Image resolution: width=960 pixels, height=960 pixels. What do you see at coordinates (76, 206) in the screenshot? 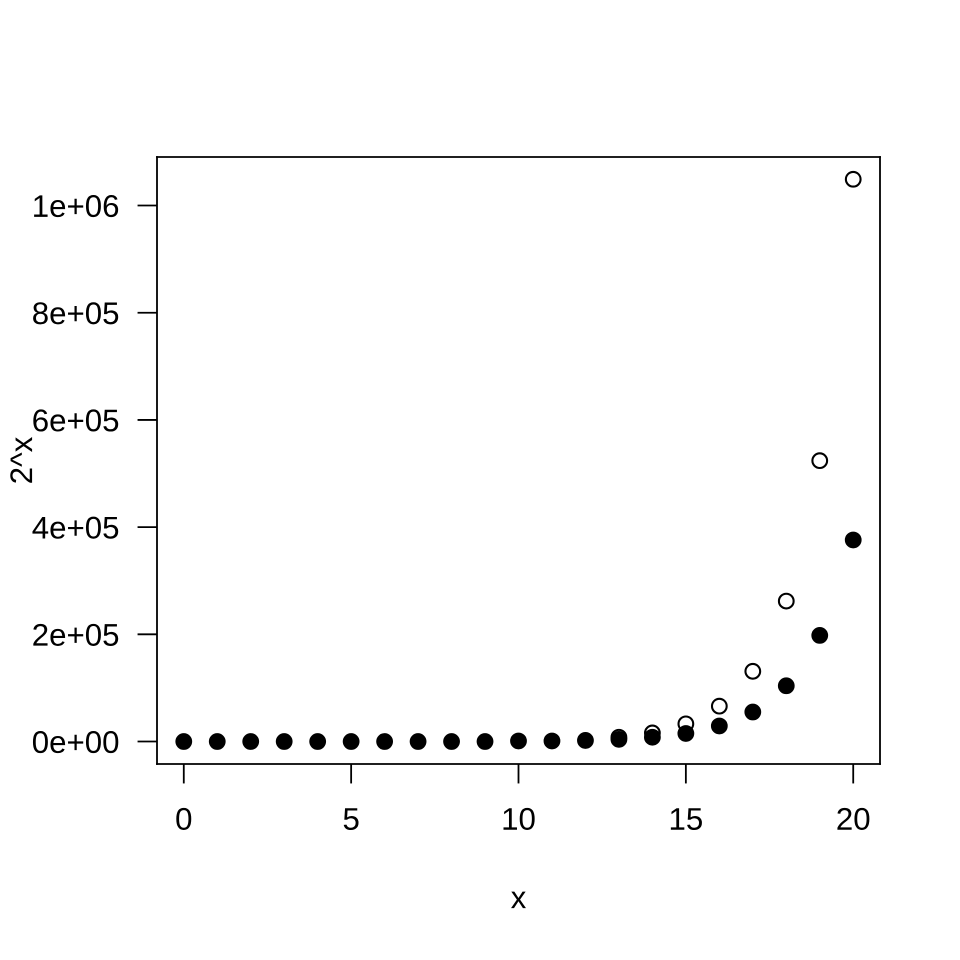
I see `y-tick-label: 1e+06` at bounding box center [76, 206].